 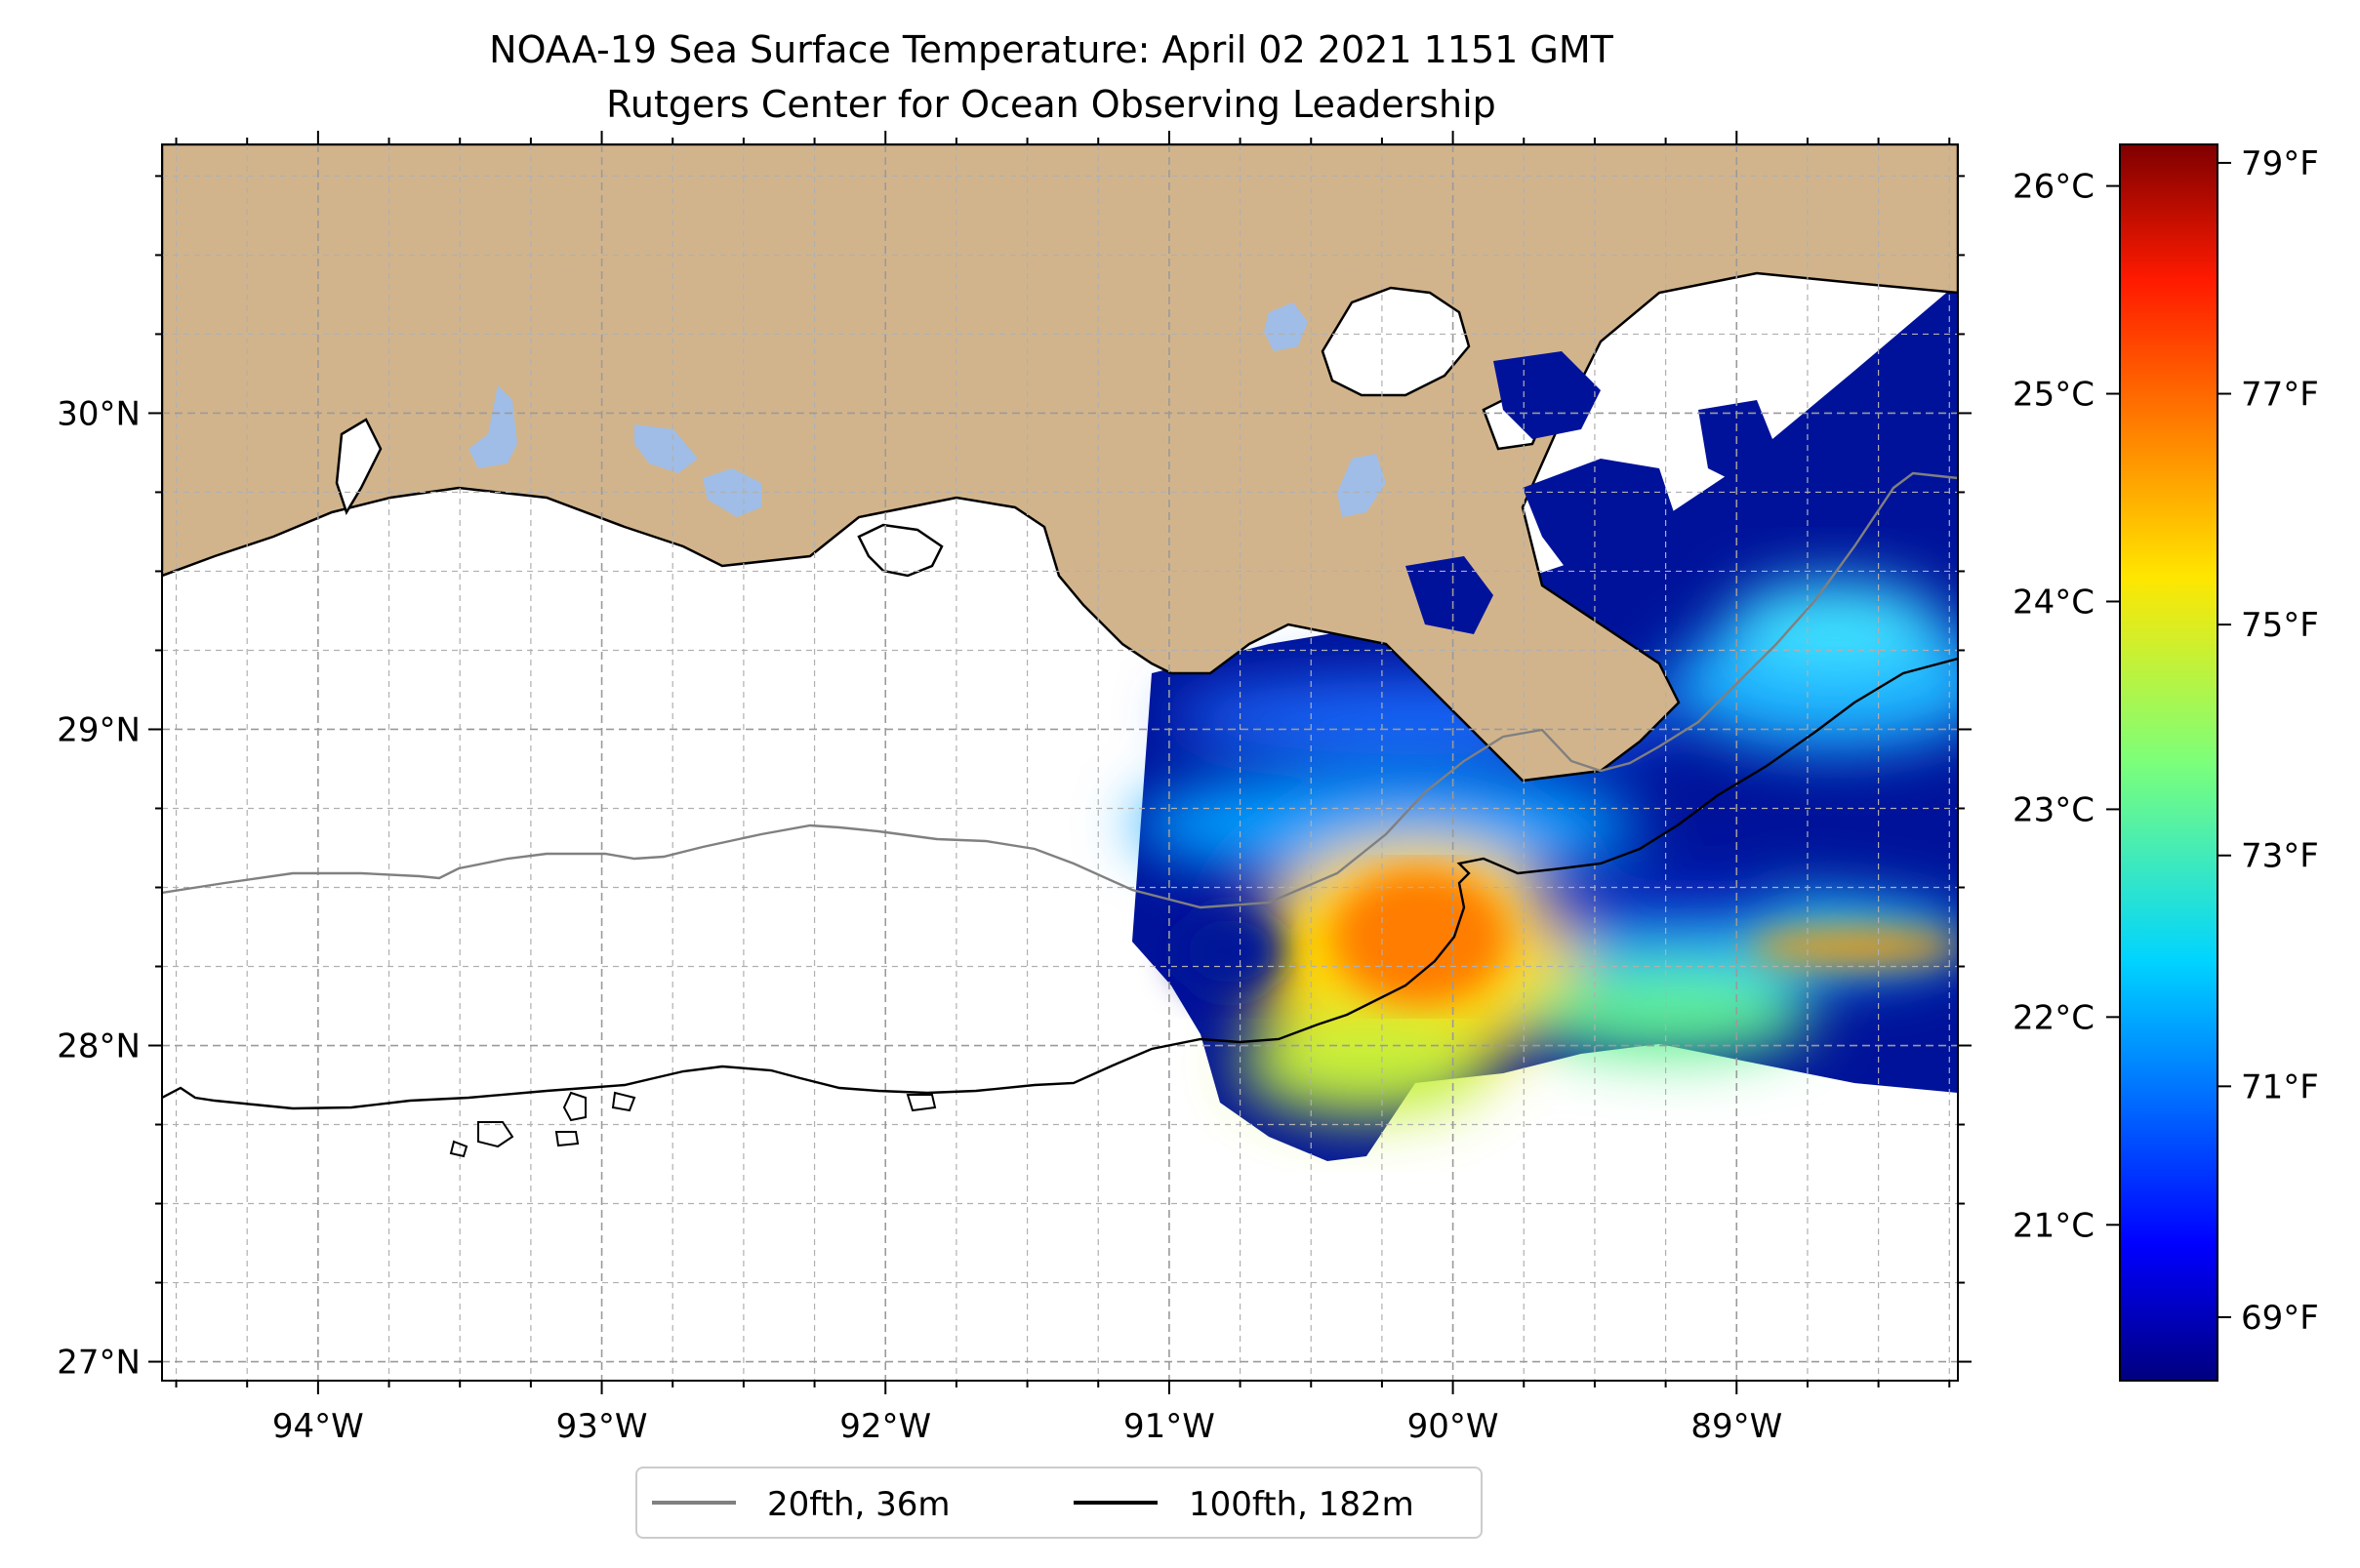 What do you see at coordinates (1659, 912) in the screenshot?
I see `sst-cool-dip` at bounding box center [1659, 912].